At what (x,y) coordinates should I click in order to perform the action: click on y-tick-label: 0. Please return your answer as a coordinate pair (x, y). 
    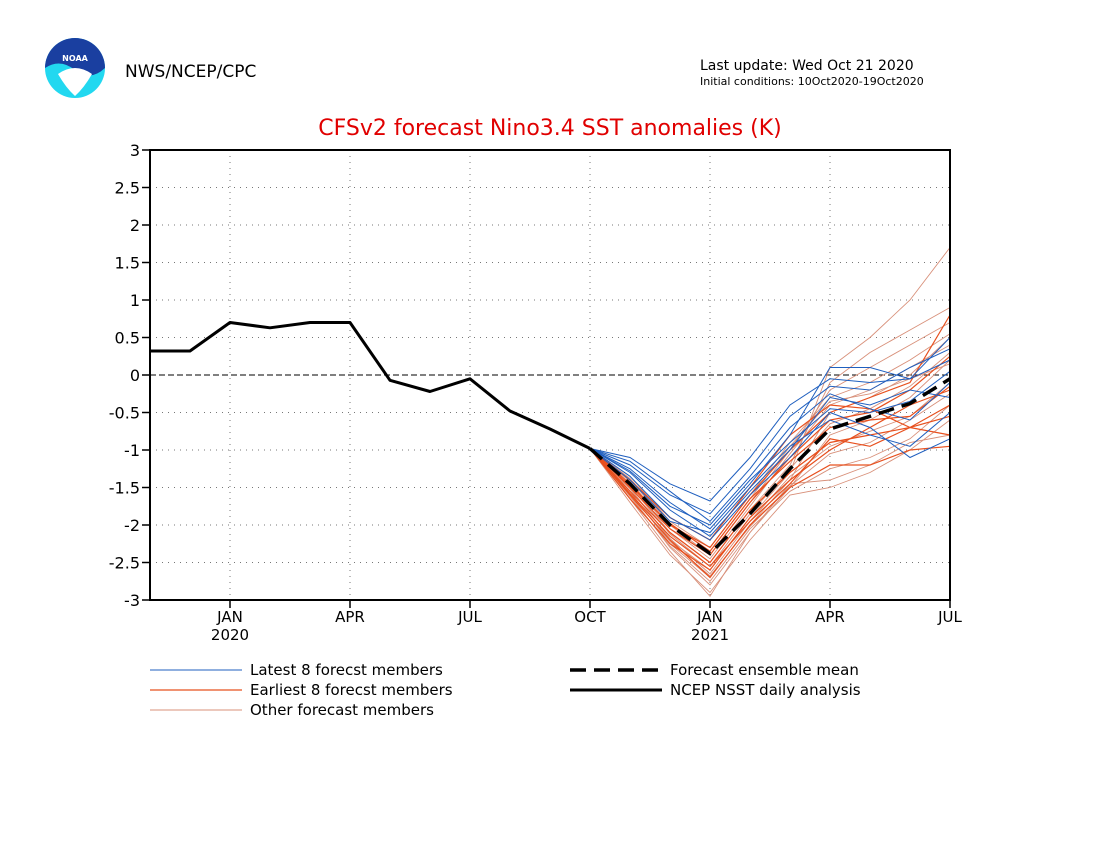
    Looking at the image, I should click on (135, 375).